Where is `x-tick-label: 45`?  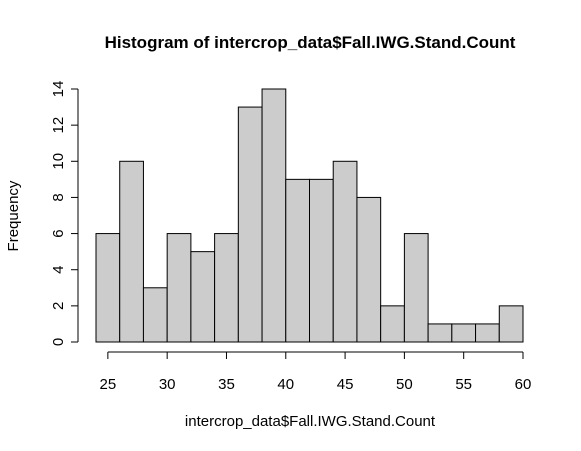
x-tick-label: 45 is located at coordinates (345, 384).